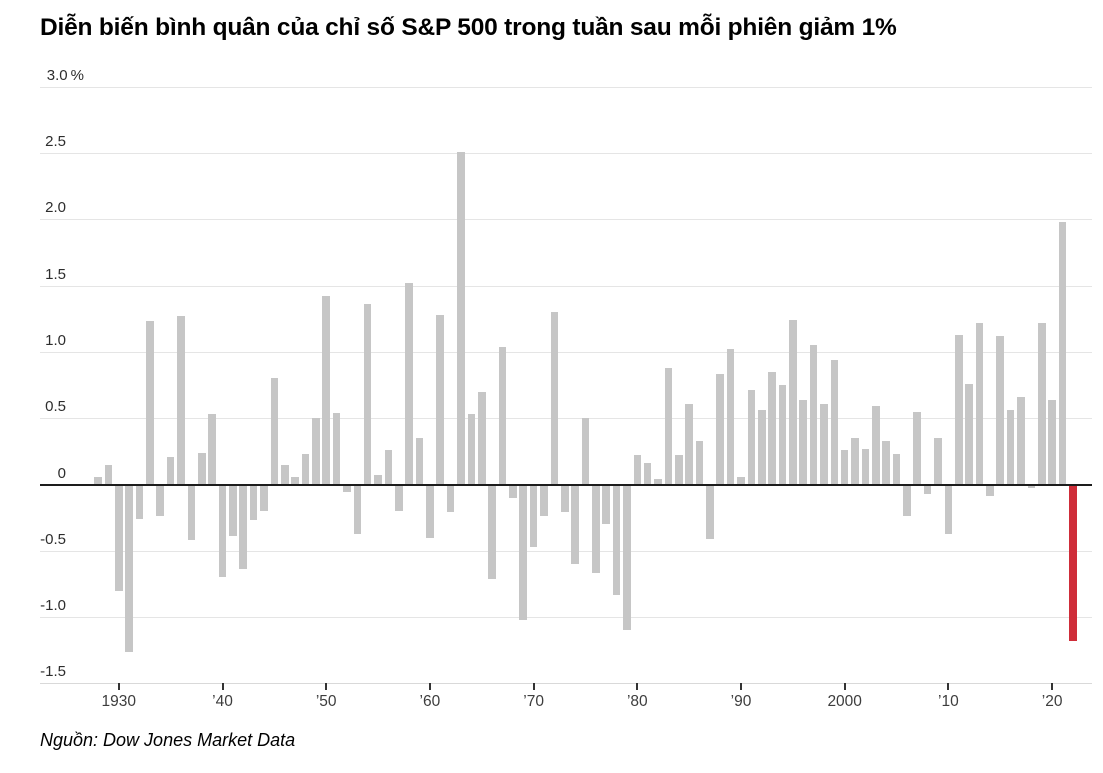 The width and height of the screenshot is (1103, 773). What do you see at coordinates (1052, 687) in the screenshot?
I see `x-tick-2020` at bounding box center [1052, 687].